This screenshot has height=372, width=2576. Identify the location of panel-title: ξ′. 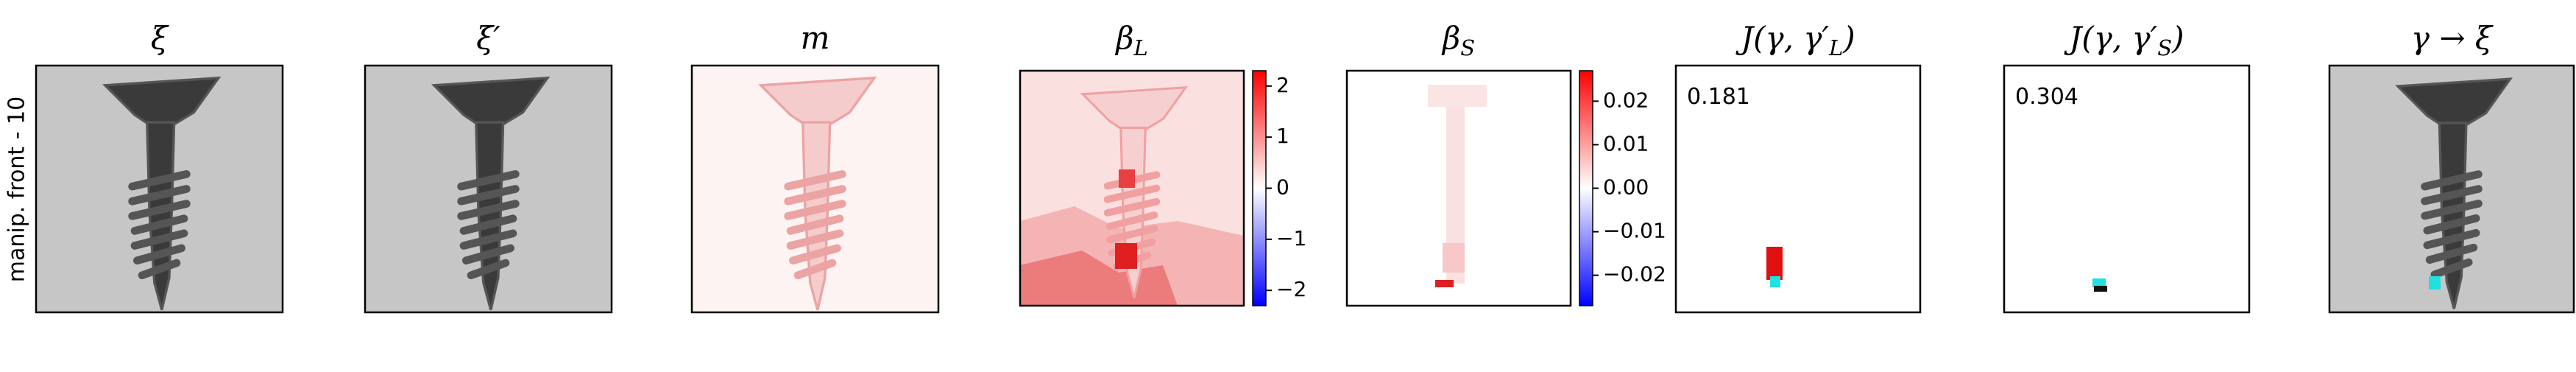
(488, 38).